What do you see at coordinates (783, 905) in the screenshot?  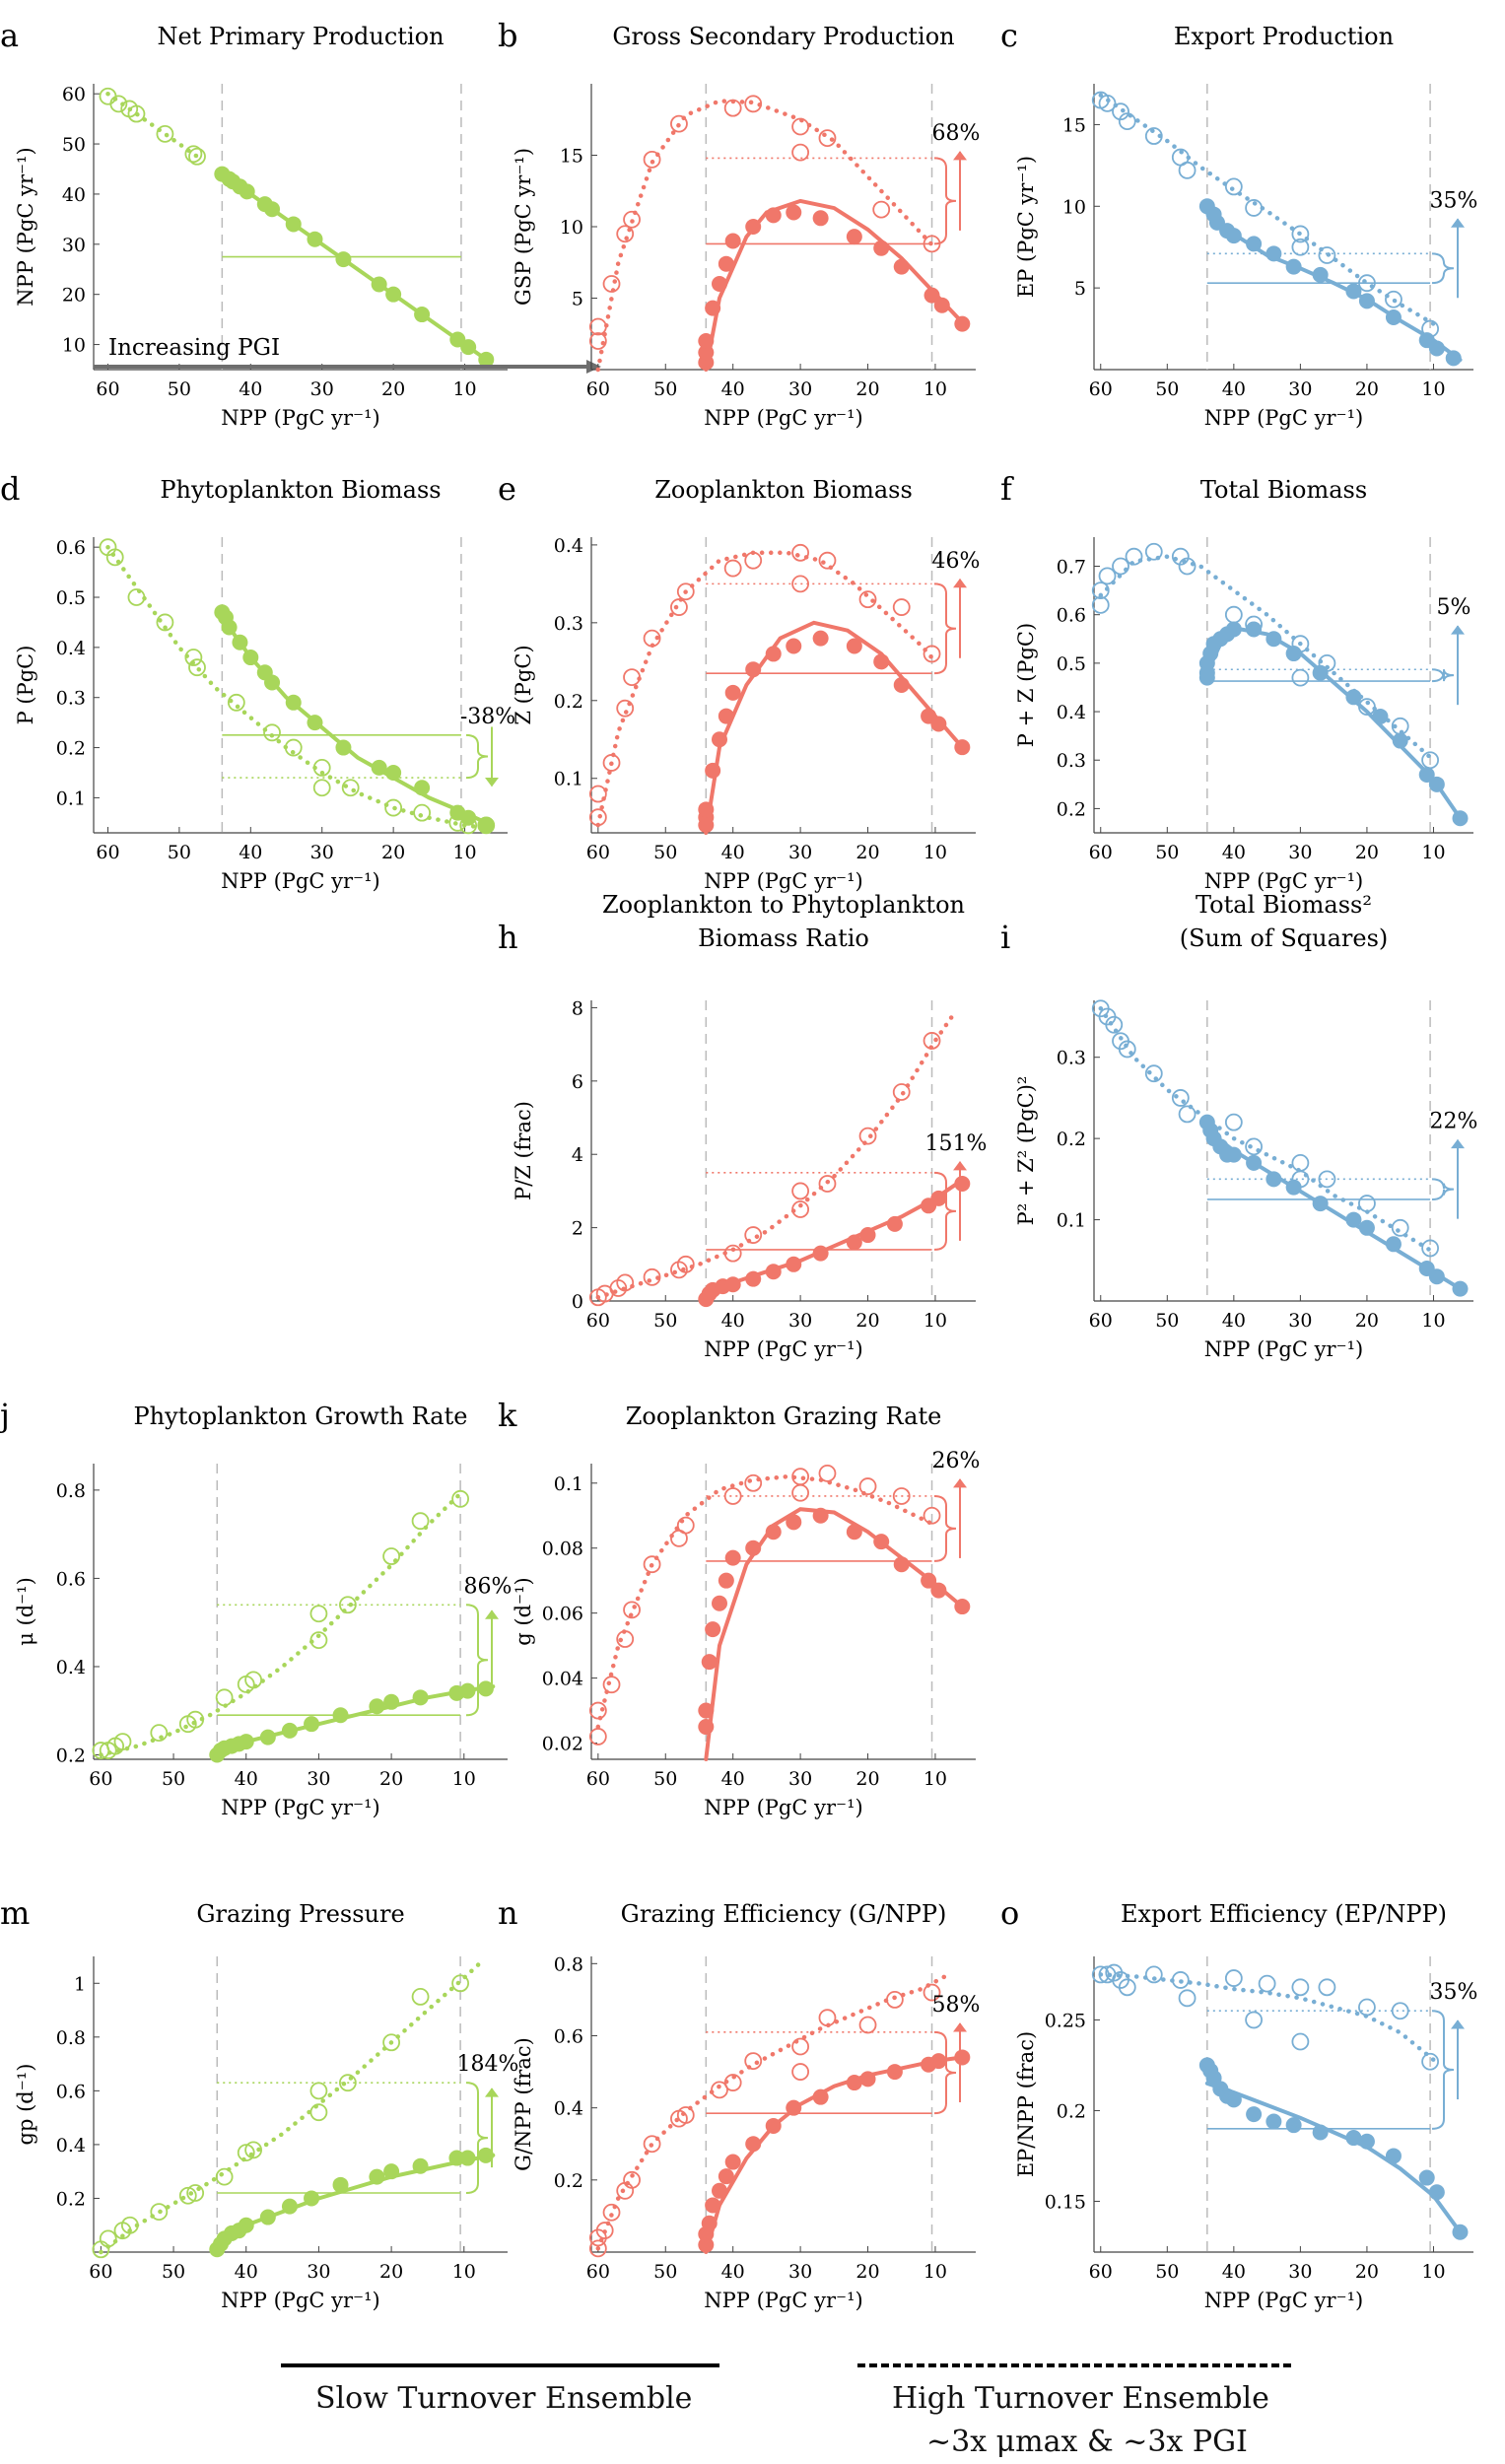 I see `panel-title: Zooplankton to Phytoplankton` at bounding box center [783, 905].